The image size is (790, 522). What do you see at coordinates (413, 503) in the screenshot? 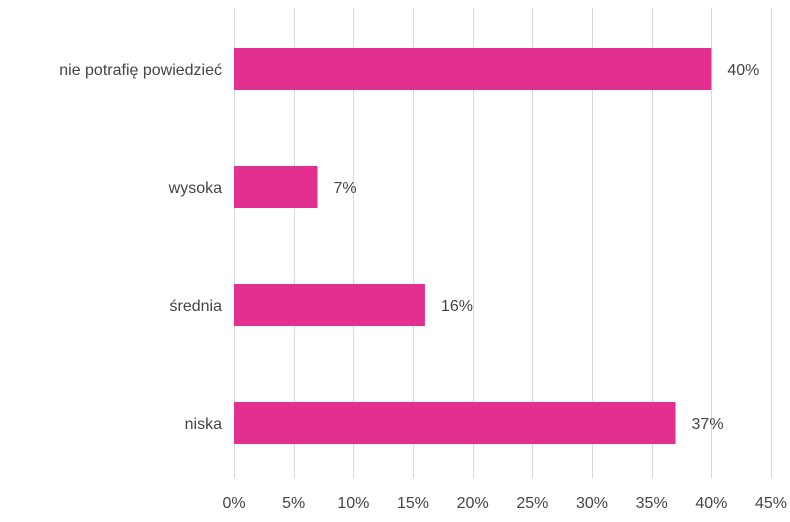
I see `x-tick-label: 15%` at bounding box center [413, 503].